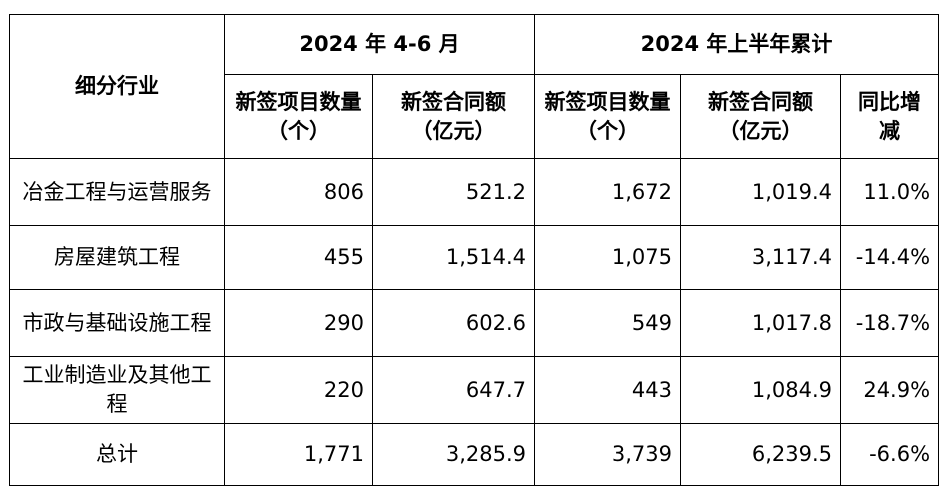  Describe the element at coordinates (379, 44) in the screenshot. I see `q2-group-header: 2024 年 4-6 月` at that location.